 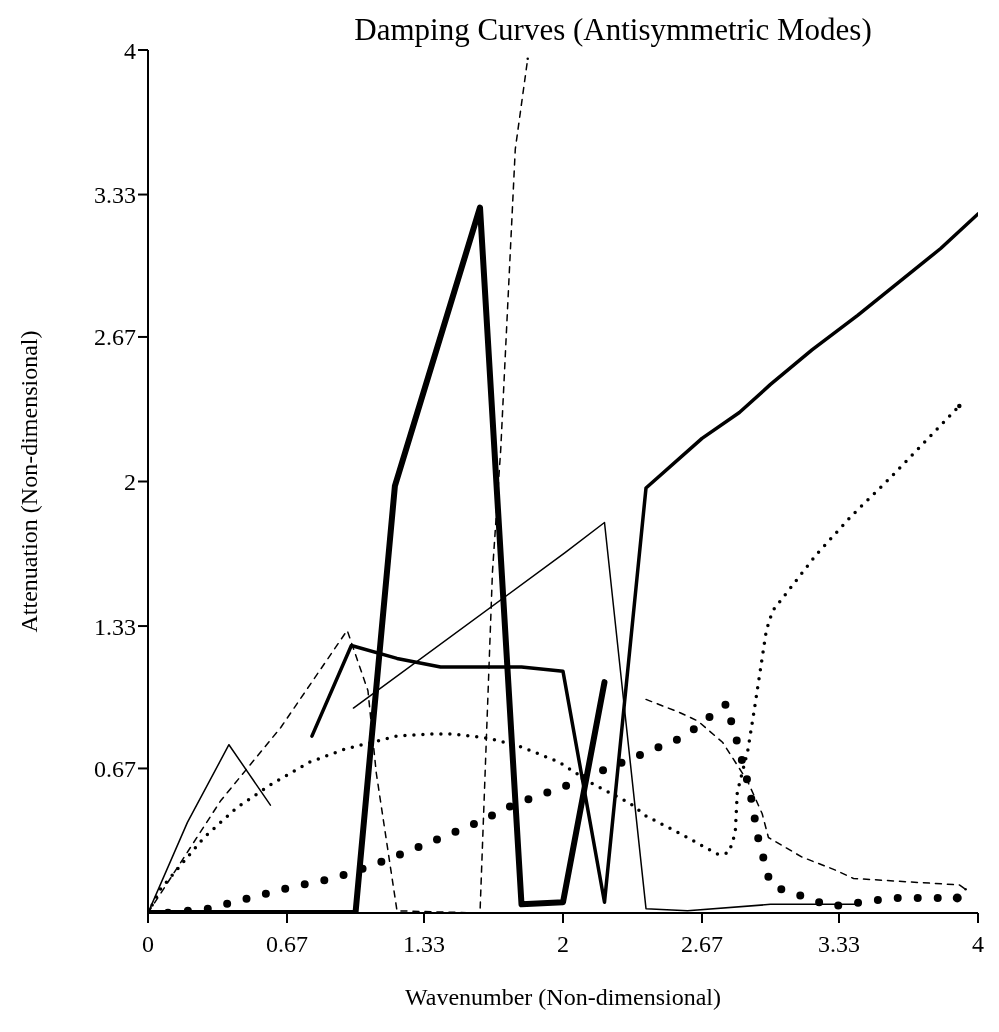 What do you see at coordinates (702, 944) in the screenshot?
I see `x-tick-label: 2.67` at bounding box center [702, 944].